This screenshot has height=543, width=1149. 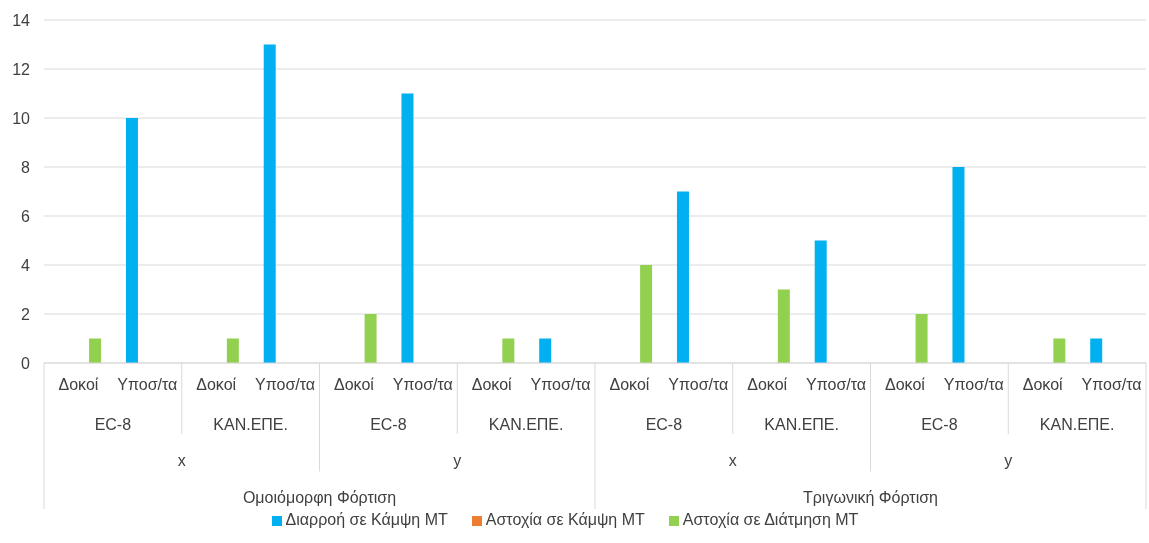 I want to click on y-tick-label: 6, so click(x=26, y=216).